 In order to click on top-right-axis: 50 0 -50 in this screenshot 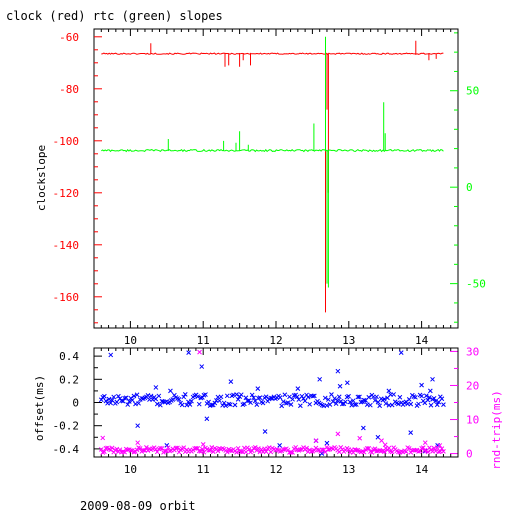, I will do `click(468, 177)`.